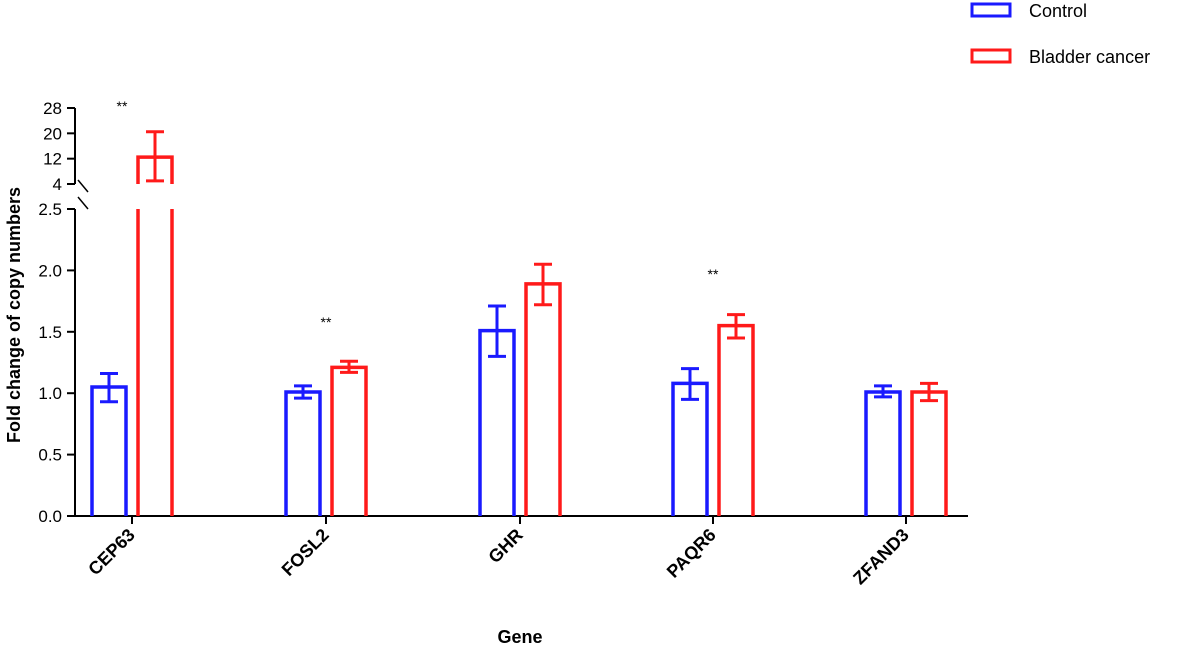 The width and height of the screenshot is (1181, 651). What do you see at coordinates (52, 133) in the screenshot?
I see `y-tick-label: 20` at bounding box center [52, 133].